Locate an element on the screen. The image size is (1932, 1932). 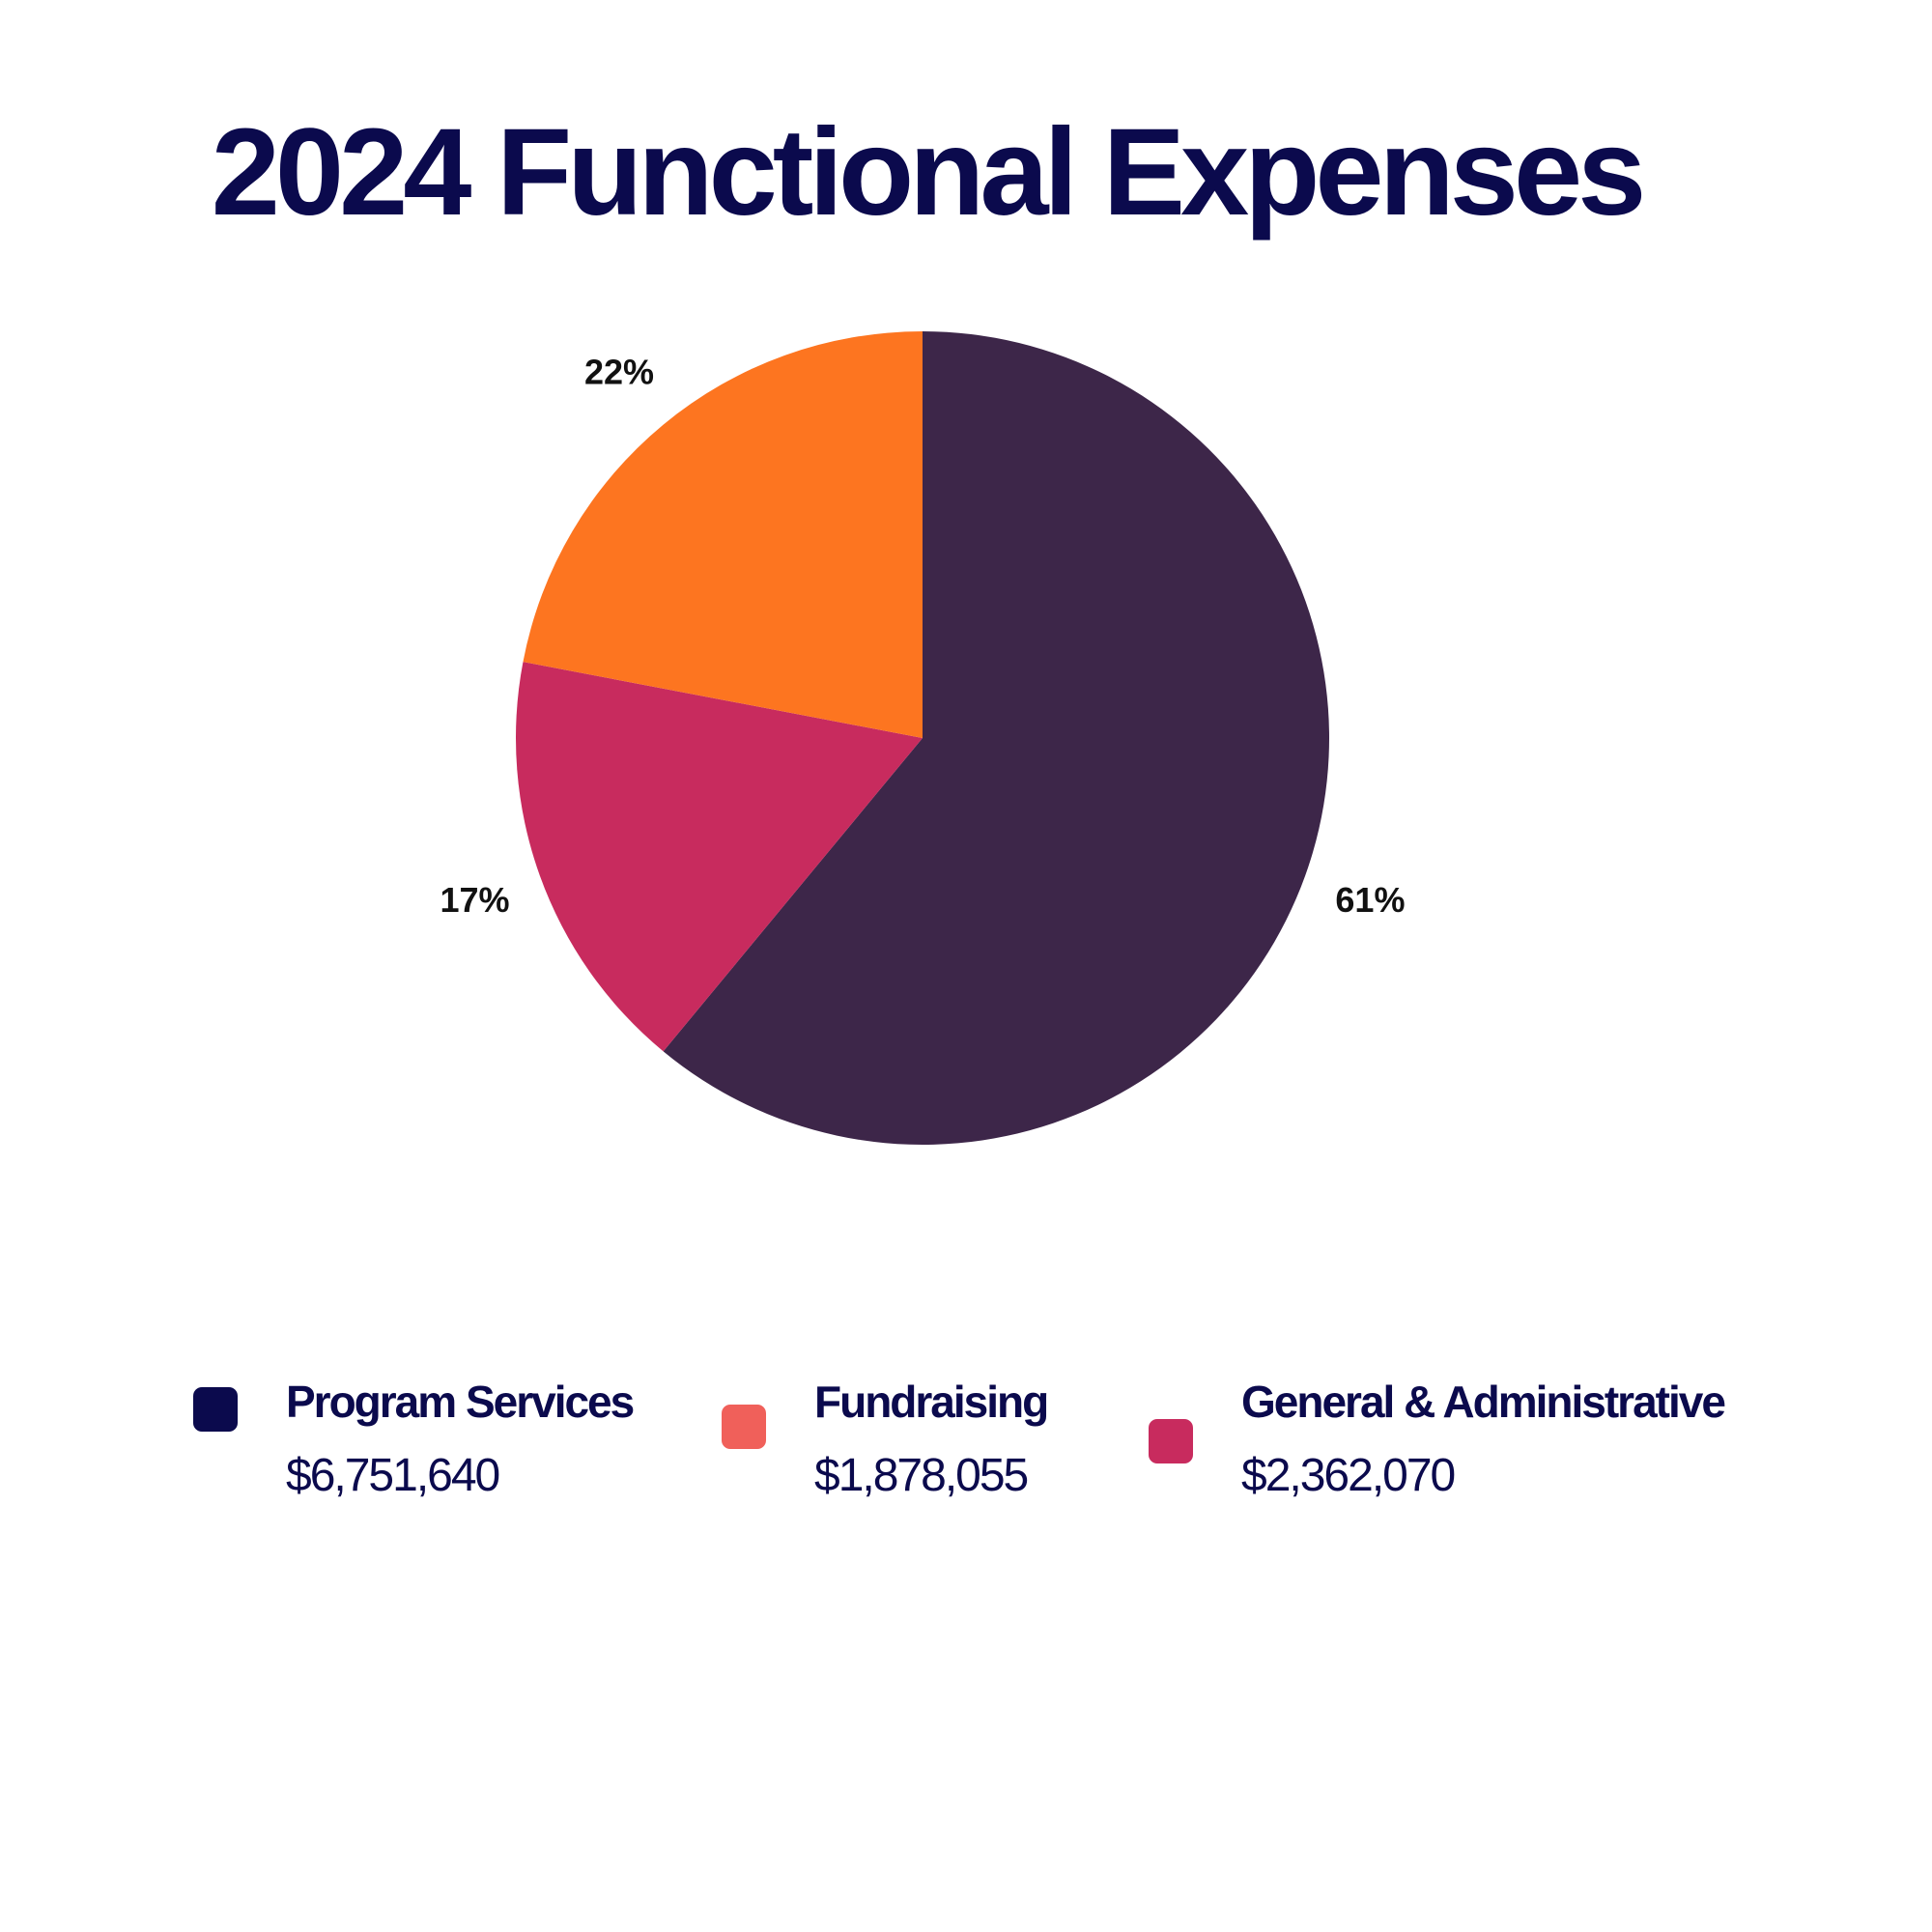
slice-label: 17% is located at coordinates (475, 900).